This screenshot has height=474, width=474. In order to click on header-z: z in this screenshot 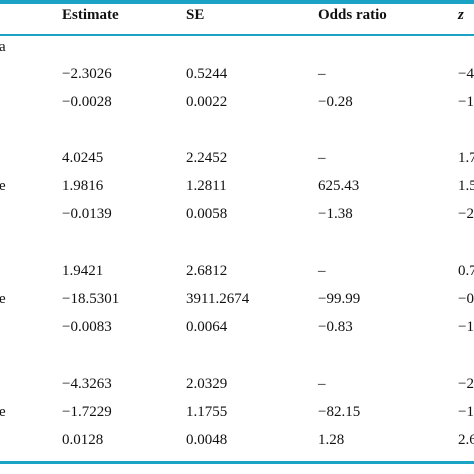, I will do `click(461, 15)`.